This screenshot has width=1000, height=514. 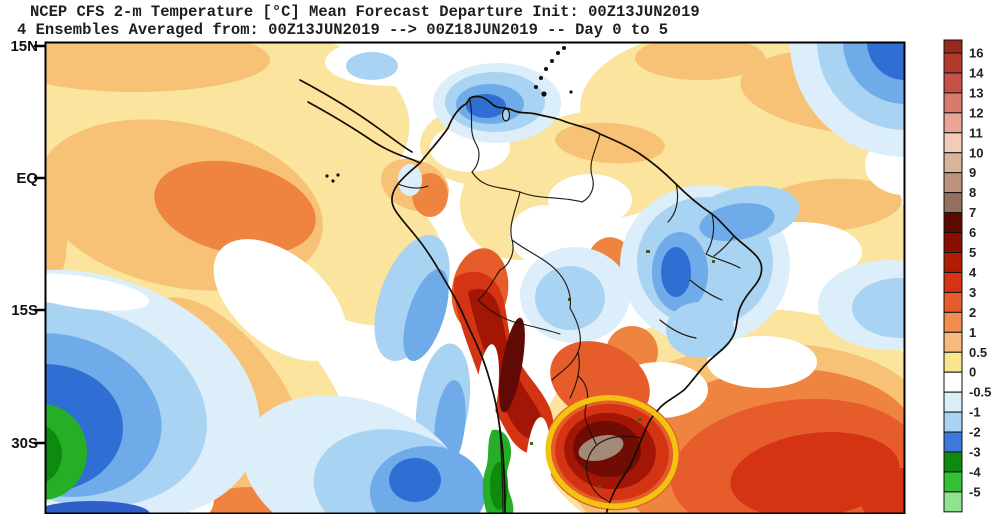 I want to click on colorbar-tick-label: 13, so click(x=976, y=92).